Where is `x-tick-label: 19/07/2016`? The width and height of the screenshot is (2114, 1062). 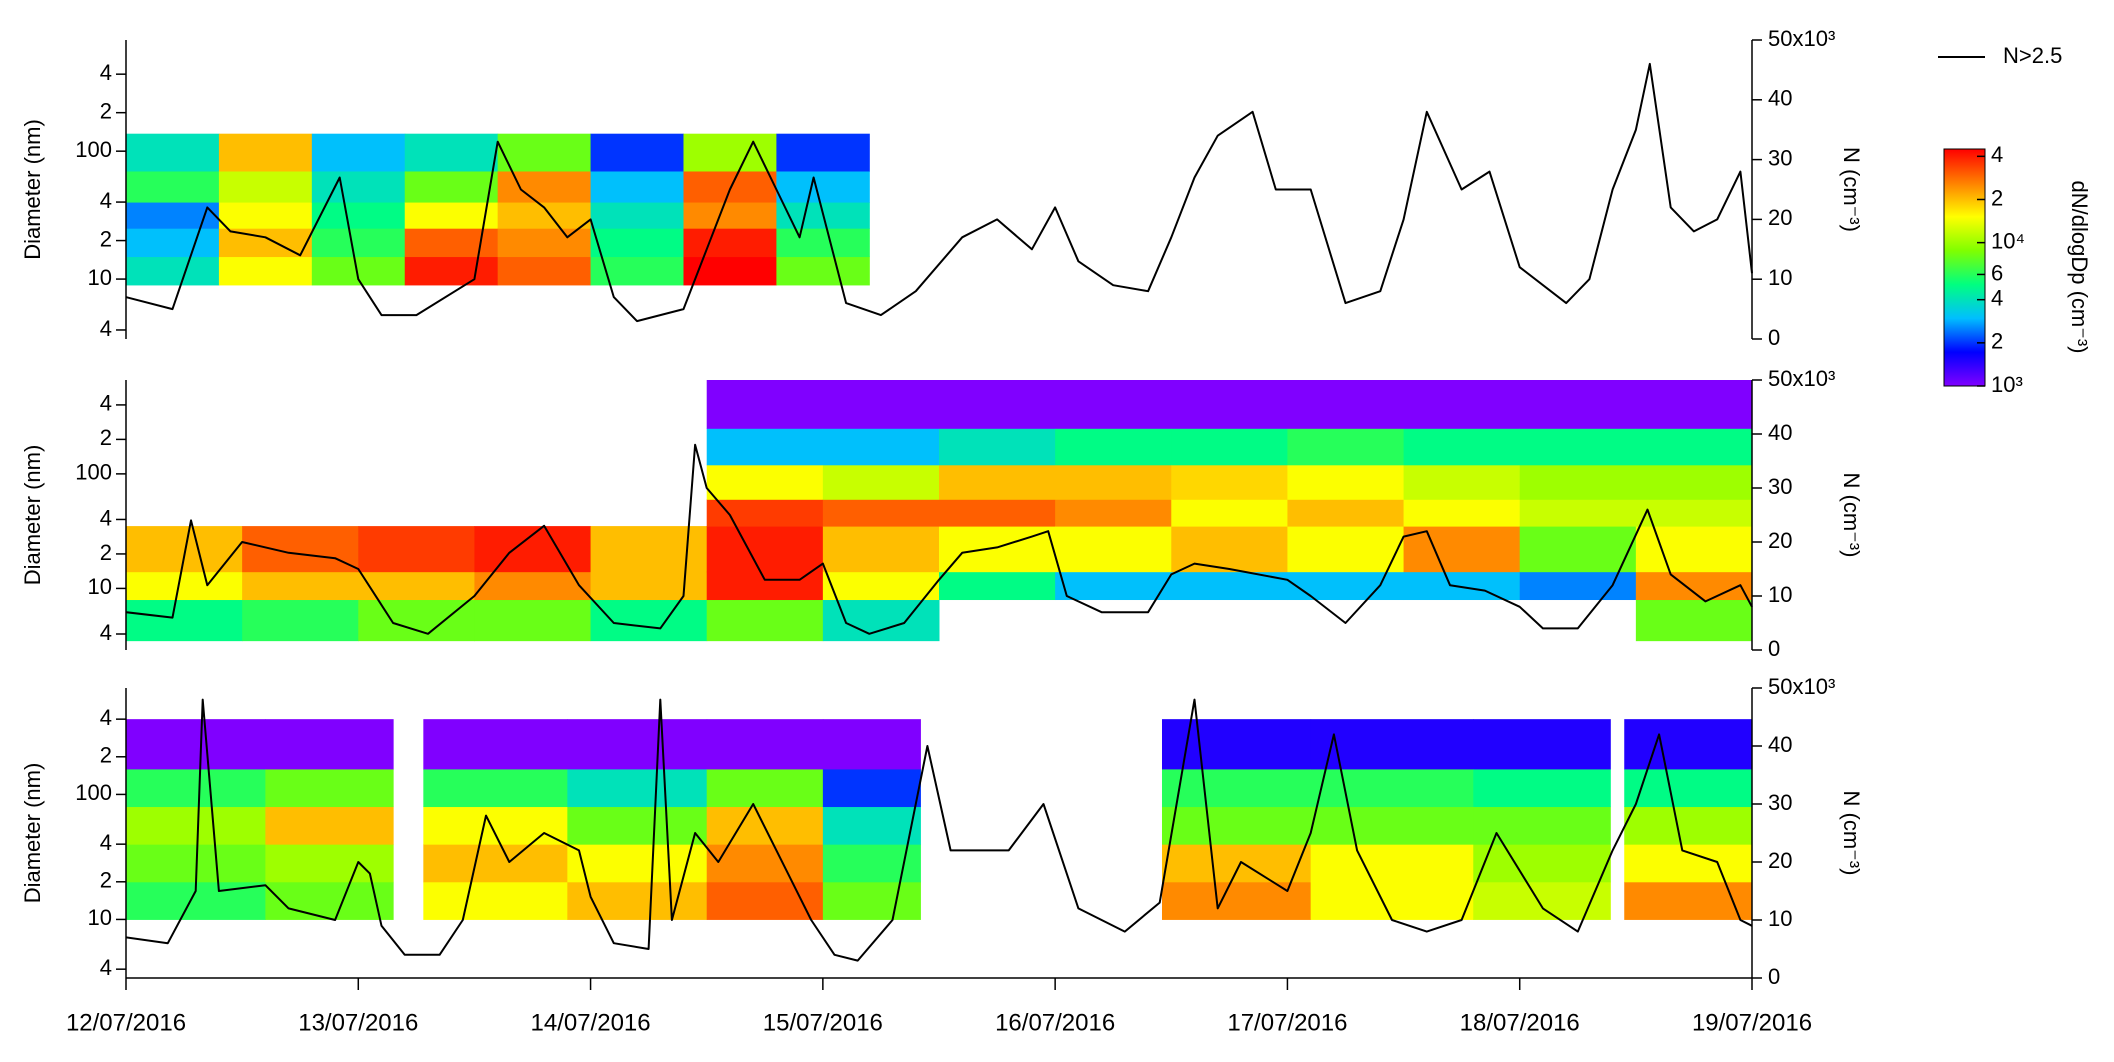 x-tick-label: 19/07/2016 is located at coordinates (1752, 1022).